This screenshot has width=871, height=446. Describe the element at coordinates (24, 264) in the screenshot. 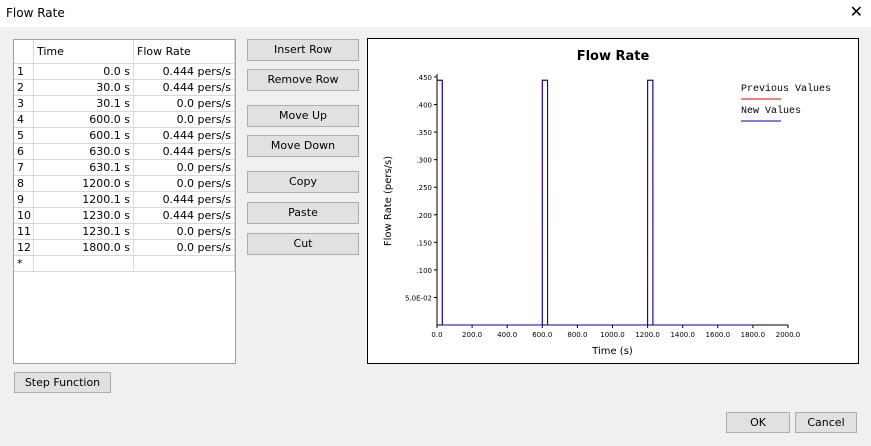

I see `new-row-marker: *` at that location.